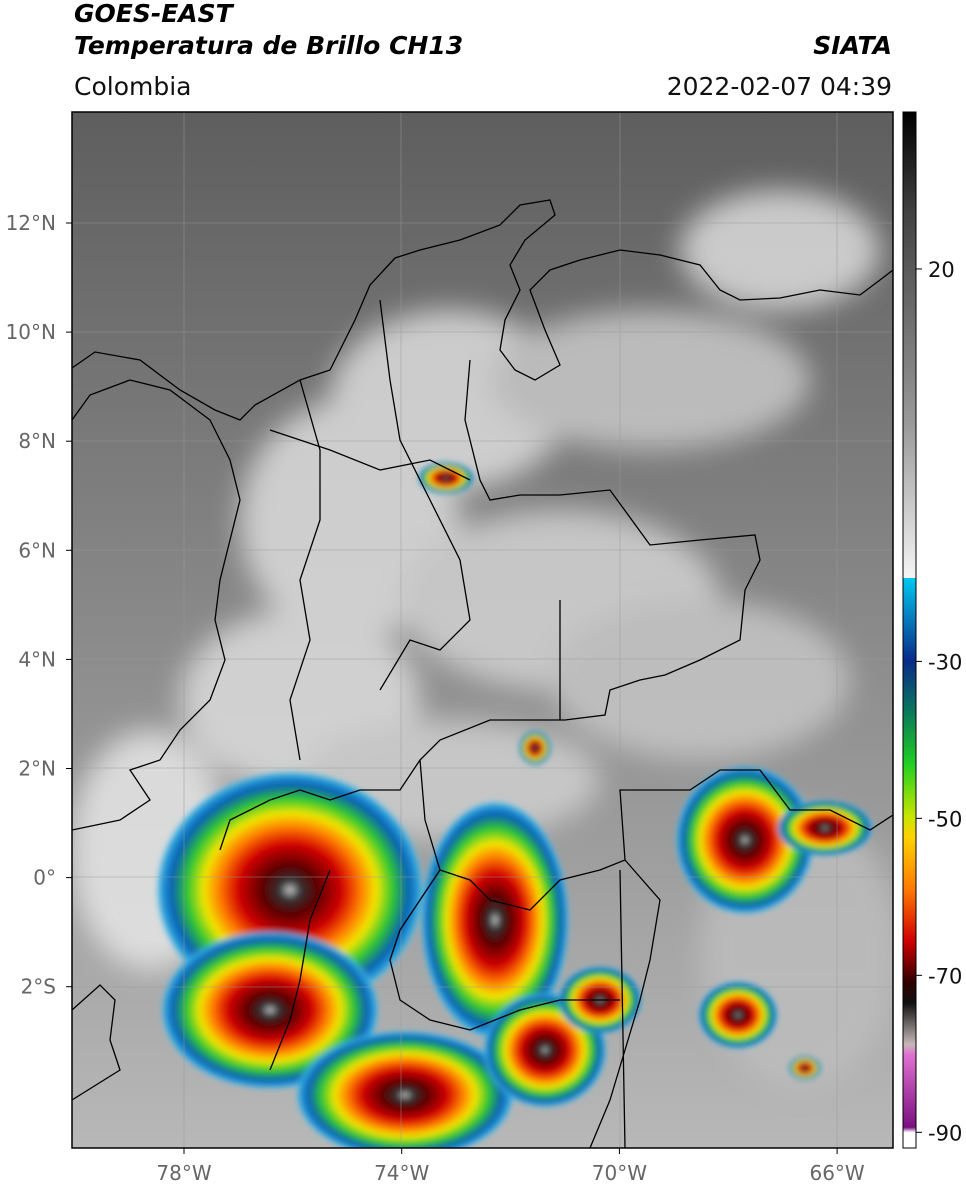  Describe the element at coordinates (401, 1173) in the screenshot. I see `lon-label: 74°W` at that location.